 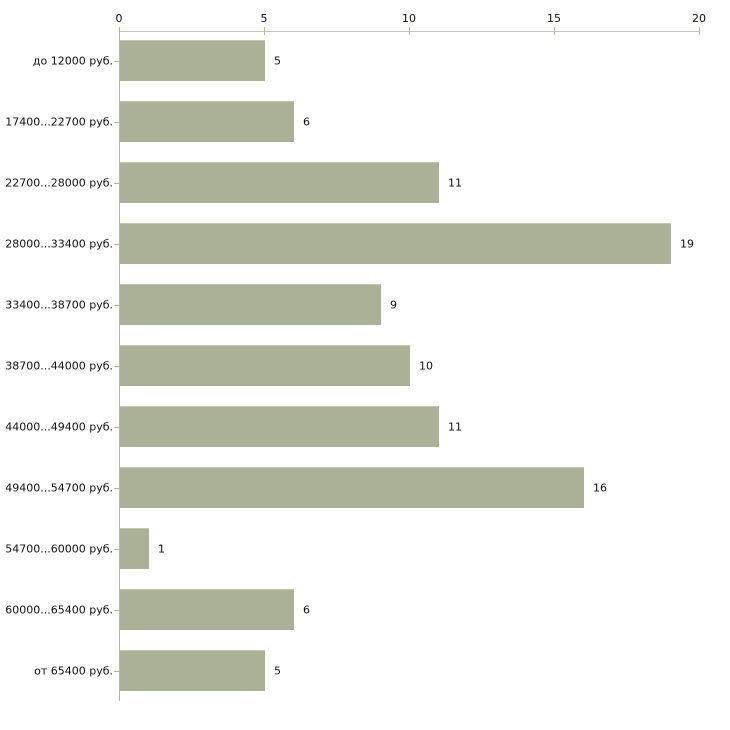 What do you see at coordinates (699, 18) in the screenshot?
I see `x-tick-label: 20` at bounding box center [699, 18].